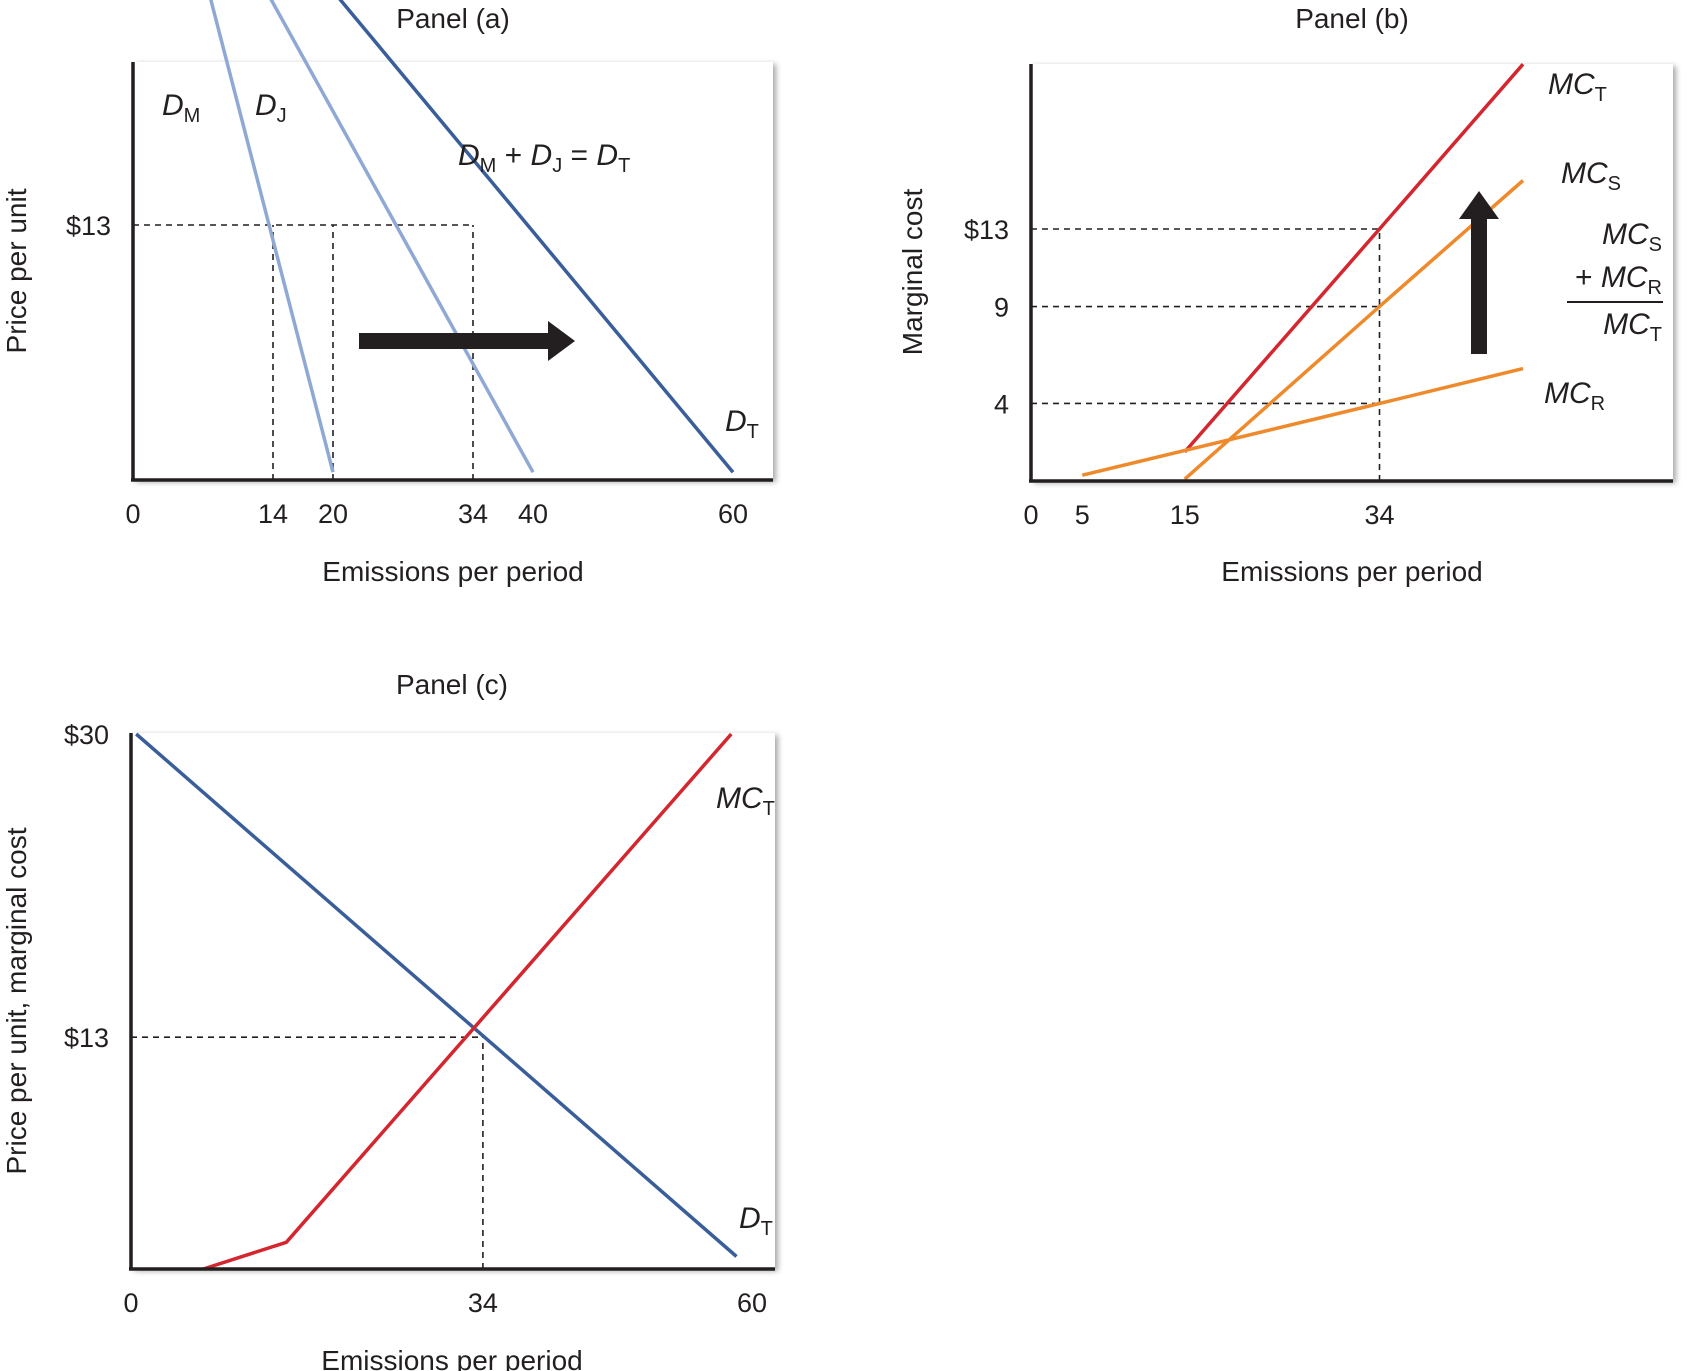  I want to click on panel-a-label-dm: DM, so click(181, 108).